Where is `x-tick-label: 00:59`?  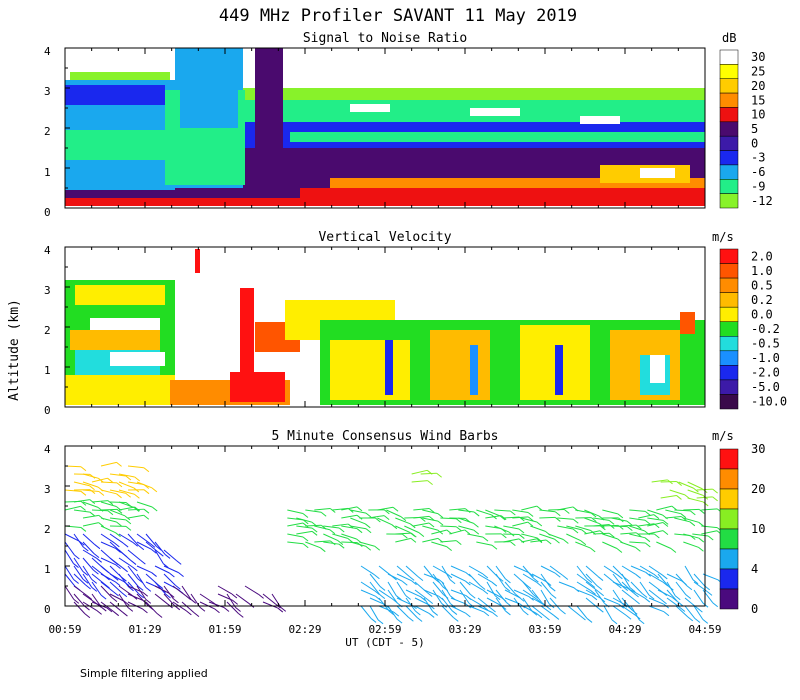 x-tick-label: 00:59 is located at coordinates (64, 629).